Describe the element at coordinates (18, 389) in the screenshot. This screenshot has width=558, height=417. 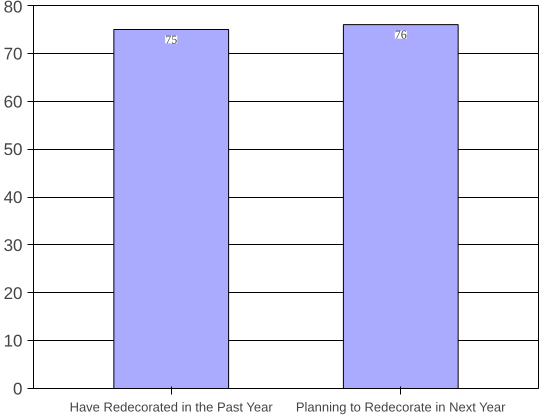
I see `y-tick-label: 0` at that location.